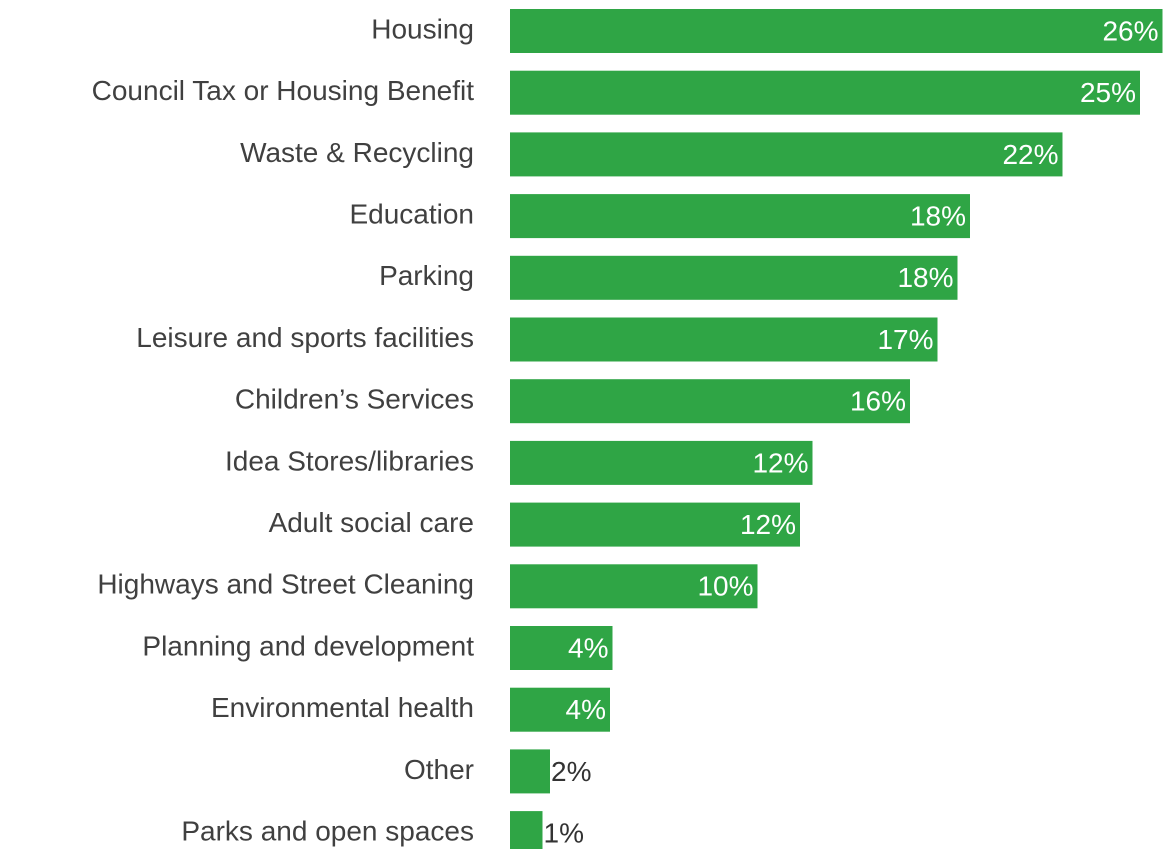 The width and height of the screenshot is (1169, 849). What do you see at coordinates (357, 152) in the screenshot?
I see `category-label: Waste & Recycling` at bounding box center [357, 152].